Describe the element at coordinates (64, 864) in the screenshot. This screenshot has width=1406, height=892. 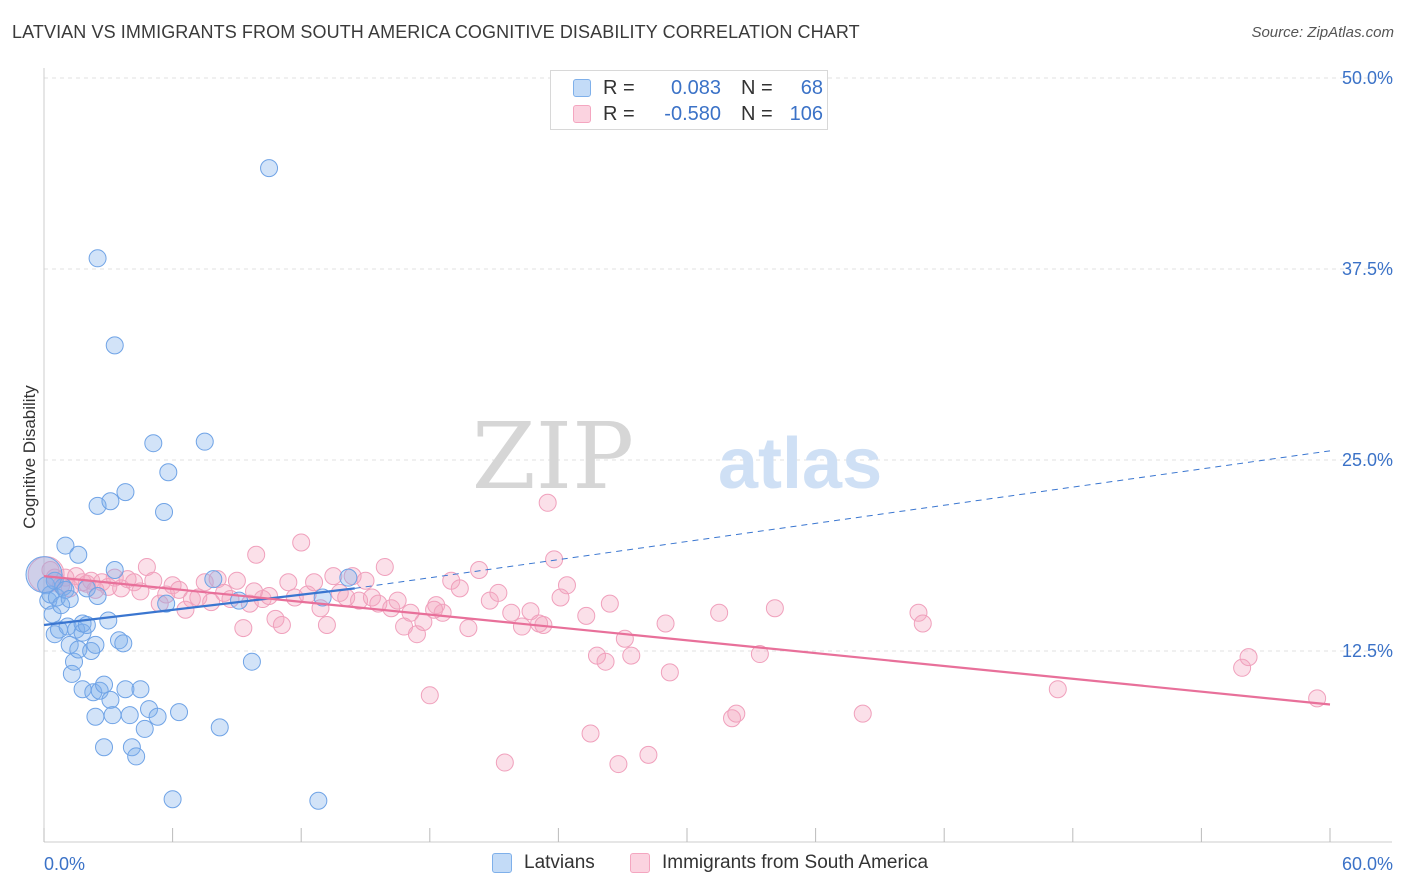
I see `x-tick-label: 0.0%` at that location.